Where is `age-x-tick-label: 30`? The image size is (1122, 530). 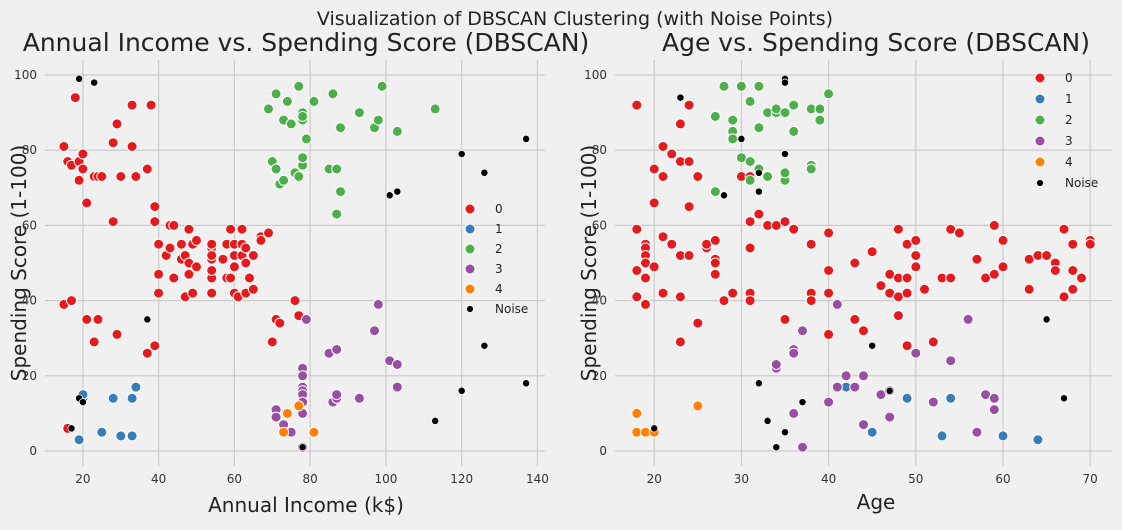 age-x-tick-label: 30 is located at coordinates (741, 479).